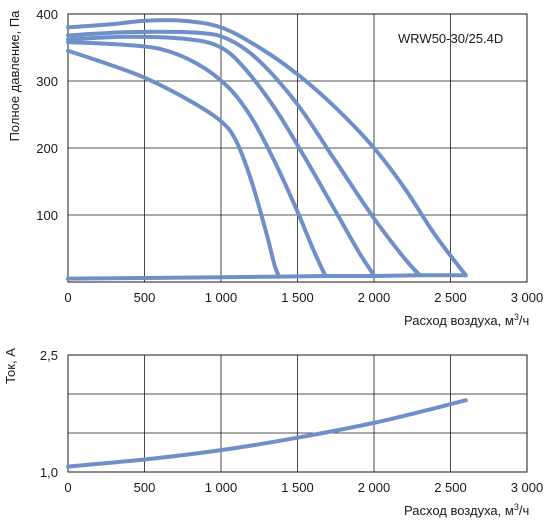 The width and height of the screenshot is (554, 524). What do you see at coordinates (524, 320) in the screenshot?
I see `pressure-x-axis-label-tail: /ч` at bounding box center [524, 320].